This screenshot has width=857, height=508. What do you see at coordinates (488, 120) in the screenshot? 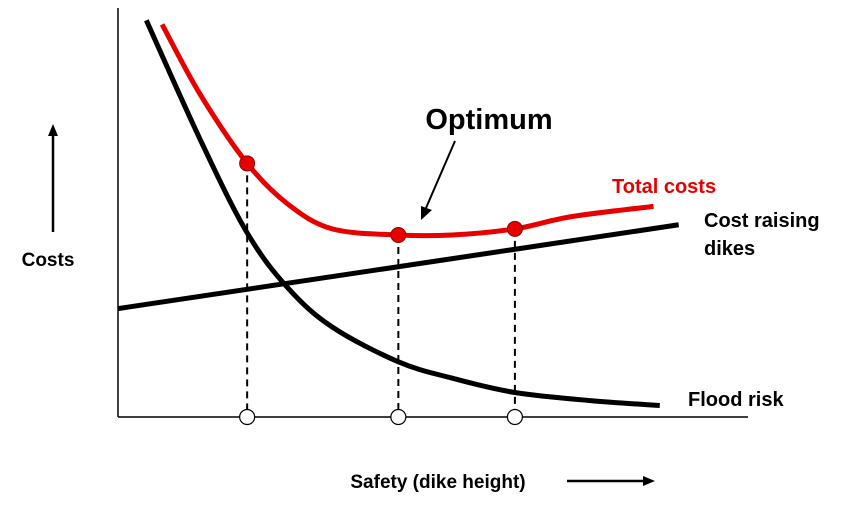
I see `optimum-annotation: Optimum` at bounding box center [488, 120].